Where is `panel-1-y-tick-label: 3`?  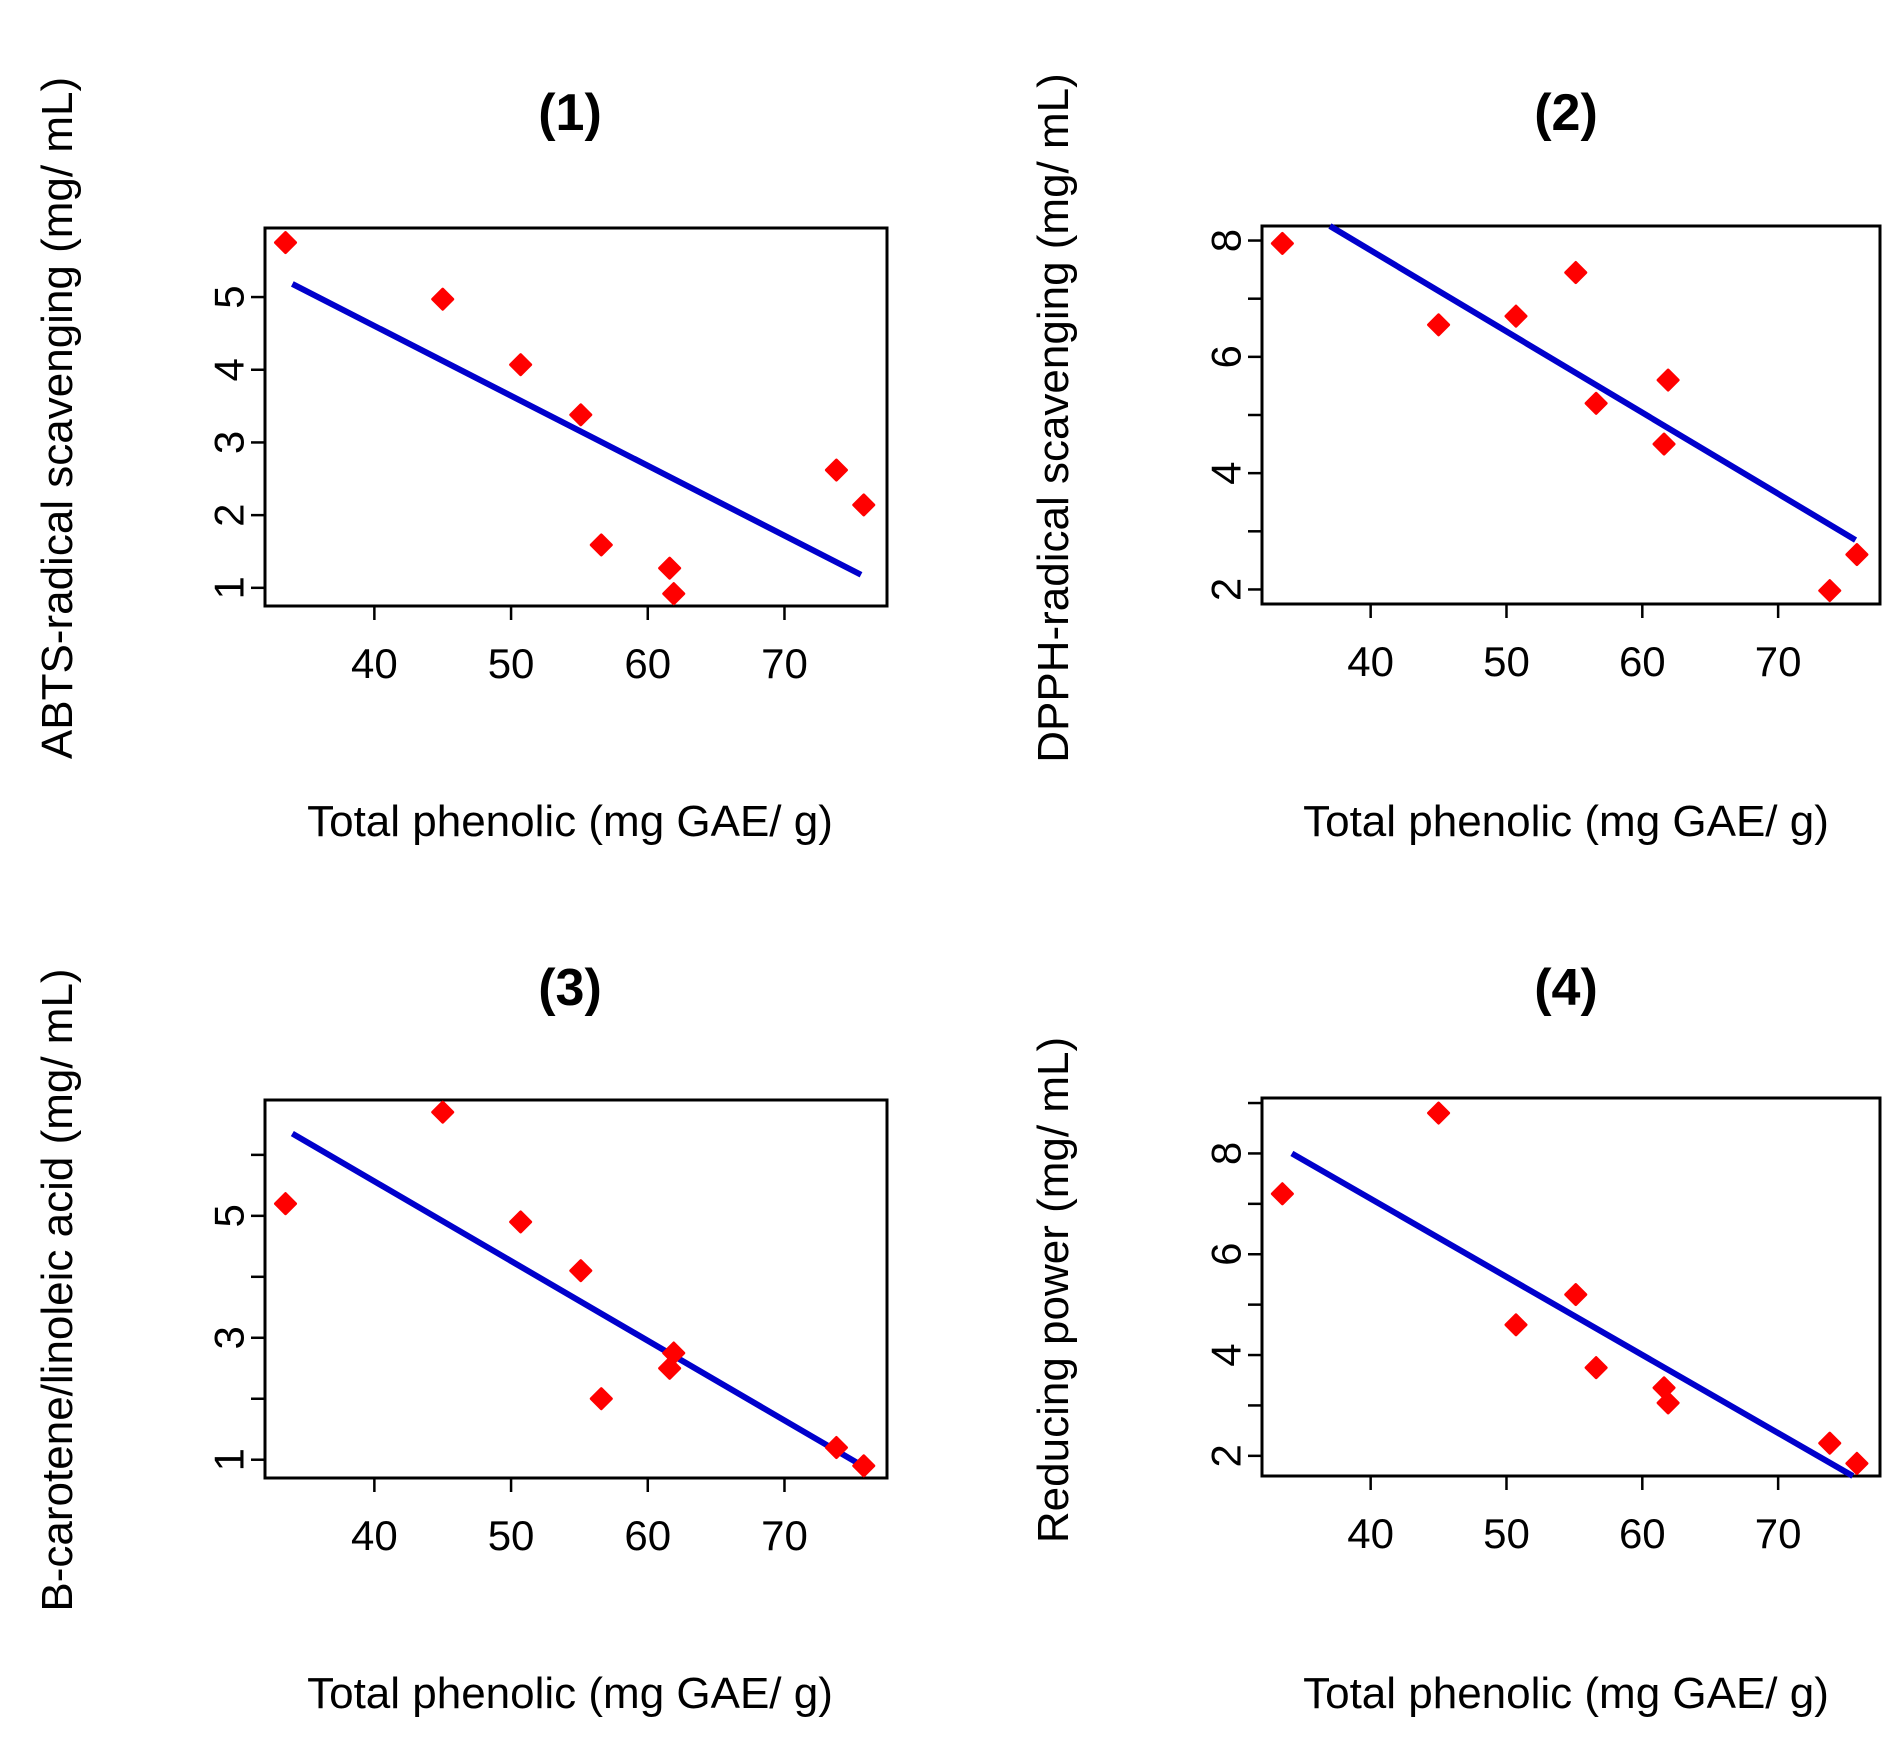 panel-1-y-tick-label: 3 is located at coordinates (229, 442).